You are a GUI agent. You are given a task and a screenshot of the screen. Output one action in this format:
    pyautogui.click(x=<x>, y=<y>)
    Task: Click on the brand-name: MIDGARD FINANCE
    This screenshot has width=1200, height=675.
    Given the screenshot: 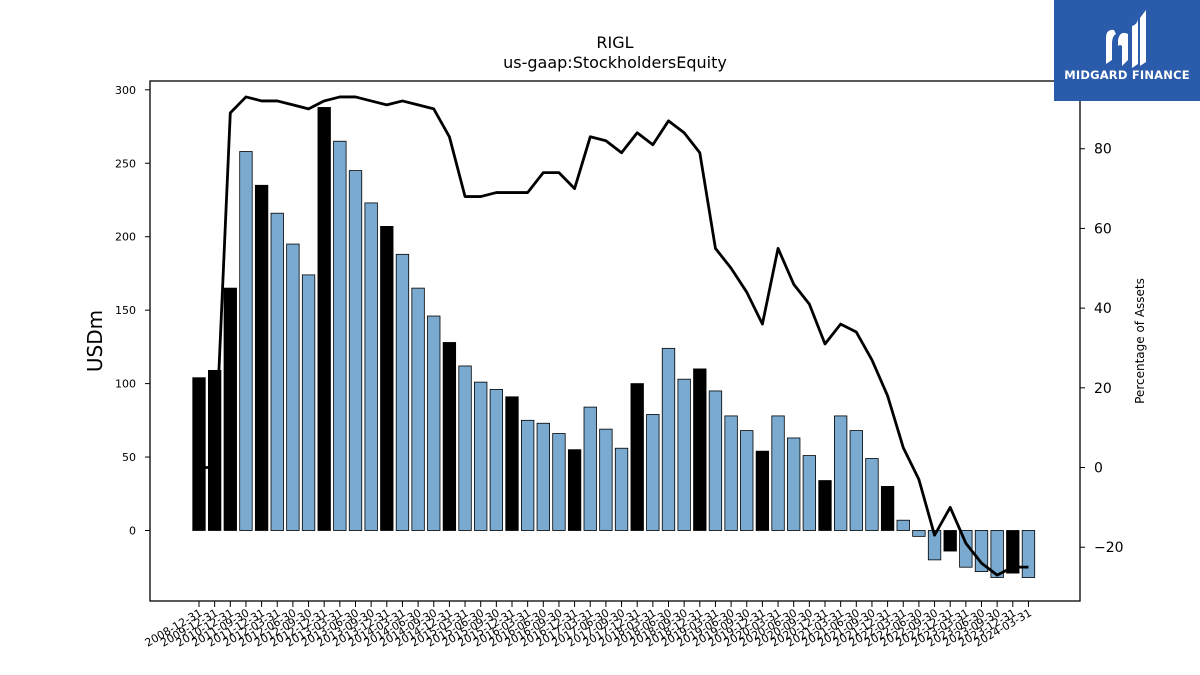 What is the action you would take?
    pyautogui.click(x=1127, y=75)
    